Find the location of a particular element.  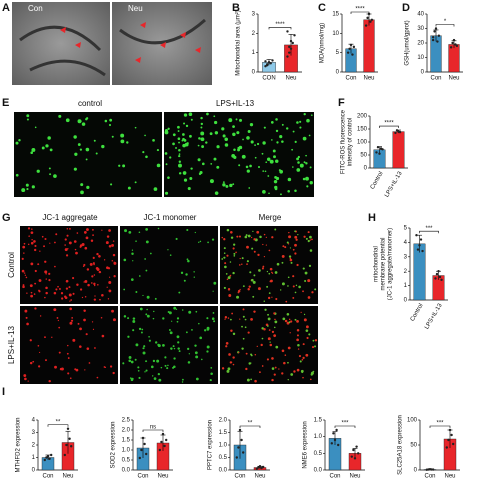

y-tick-label: 4 is located at coordinates (34, 421).